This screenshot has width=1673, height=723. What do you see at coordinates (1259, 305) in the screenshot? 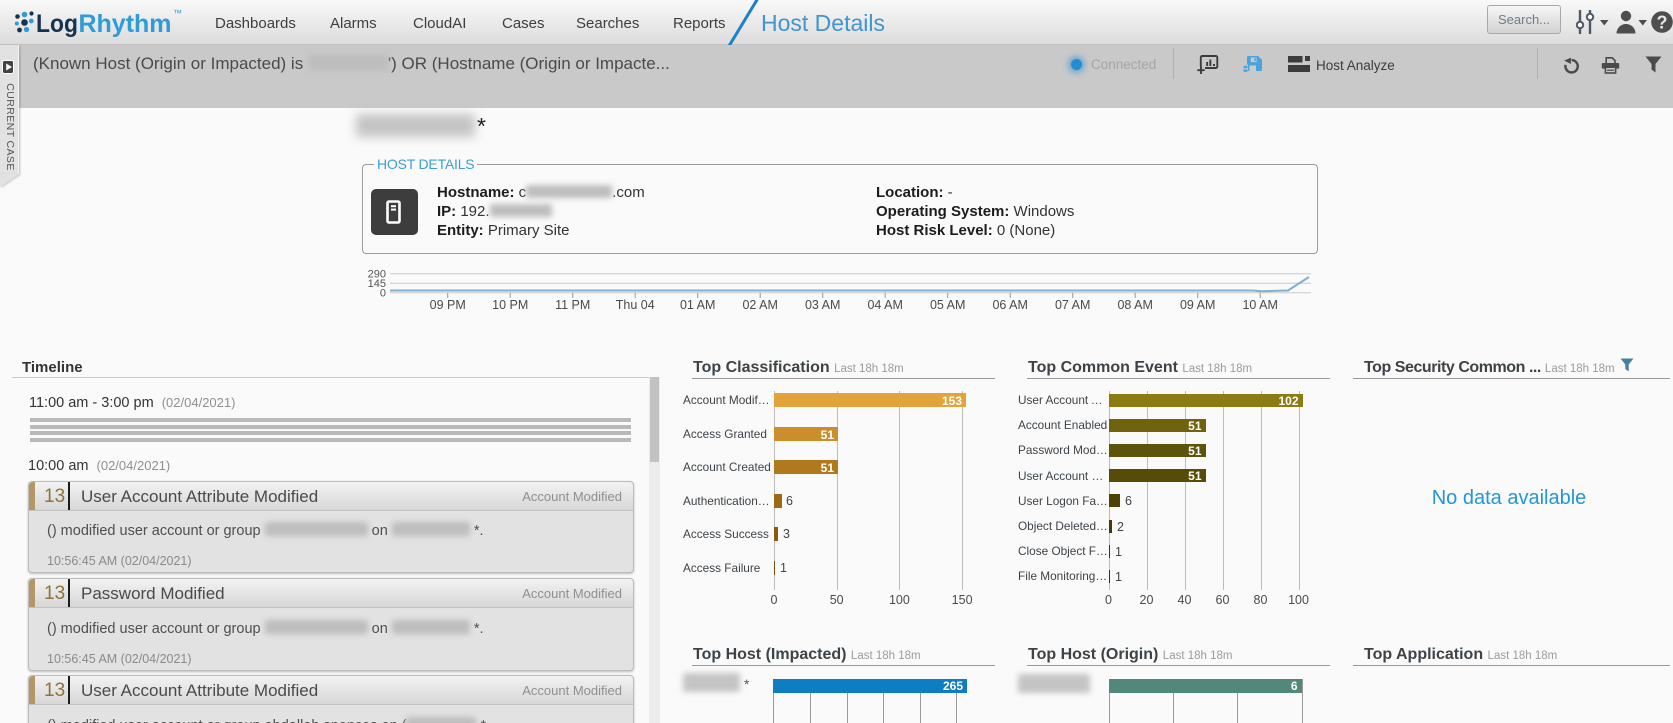
I see `svg-text: 10 AM` at bounding box center [1259, 305].